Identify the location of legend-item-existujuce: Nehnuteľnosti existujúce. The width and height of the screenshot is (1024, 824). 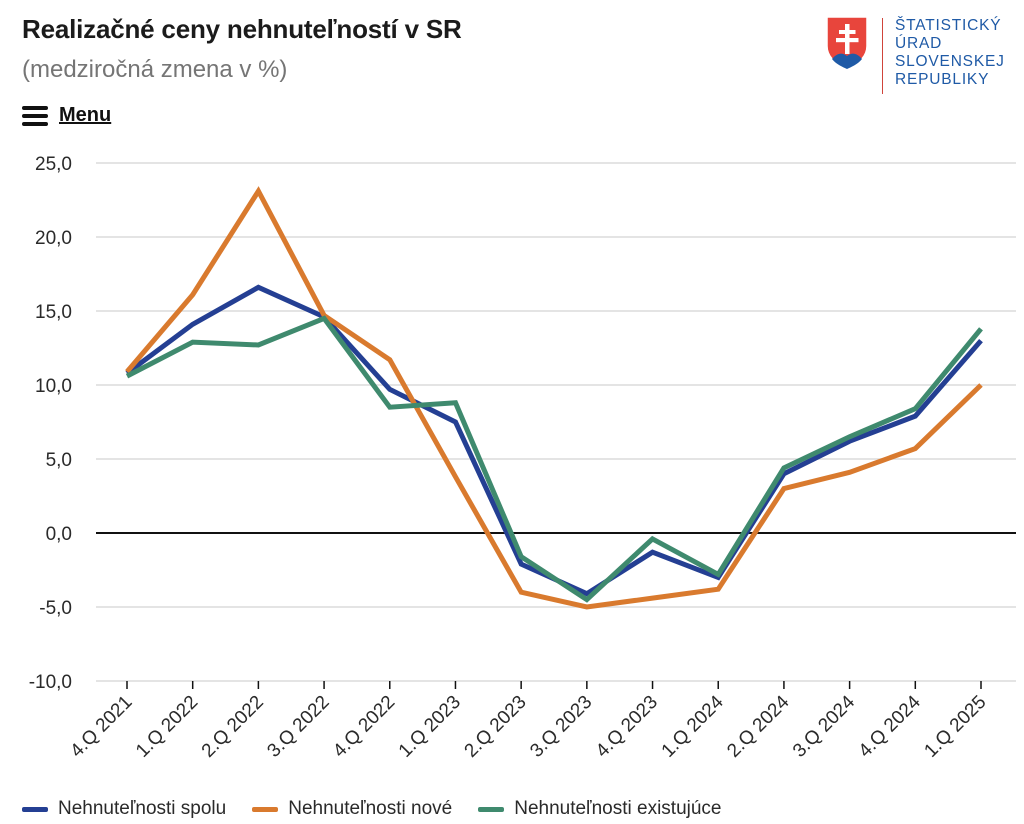
(600, 809).